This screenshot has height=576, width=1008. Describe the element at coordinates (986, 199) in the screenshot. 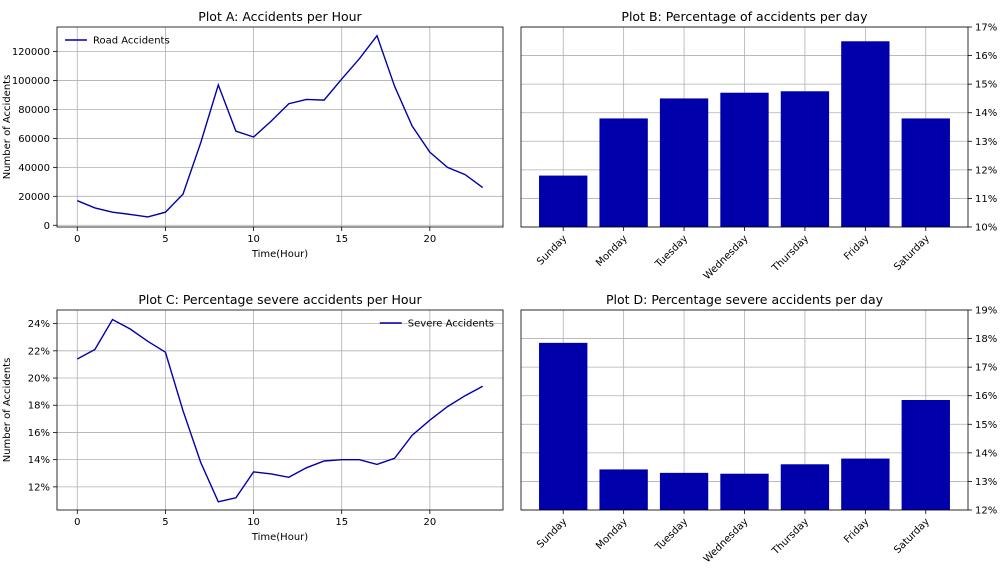

I see `y-tick-label: 11%` at that location.